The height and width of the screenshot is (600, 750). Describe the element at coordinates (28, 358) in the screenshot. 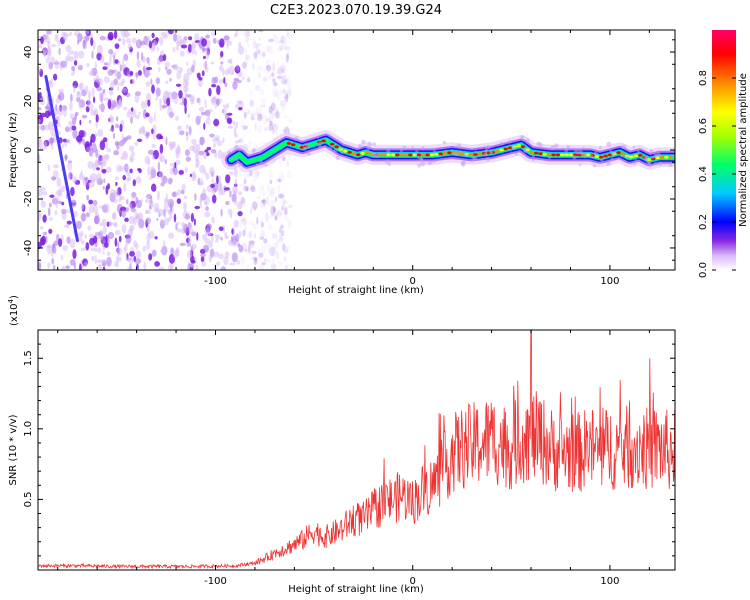

I see `ytick-label: 1.5` at that location.